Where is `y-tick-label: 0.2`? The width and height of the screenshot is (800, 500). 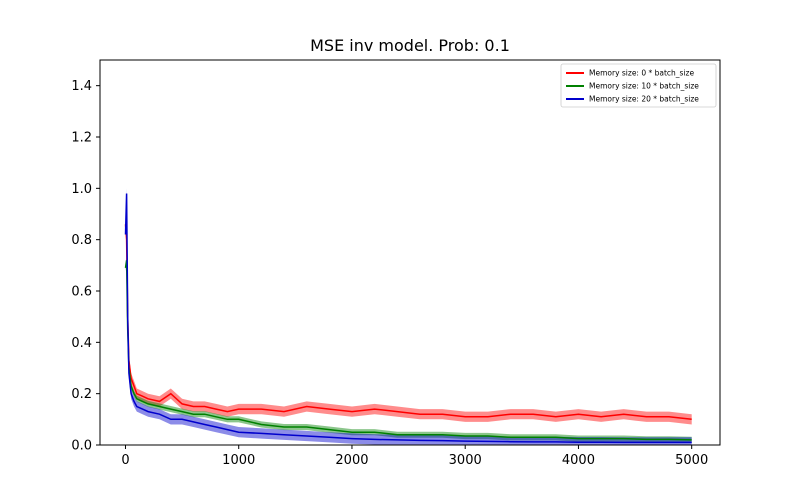 y-tick-label: 0.2 is located at coordinates (81, 394).